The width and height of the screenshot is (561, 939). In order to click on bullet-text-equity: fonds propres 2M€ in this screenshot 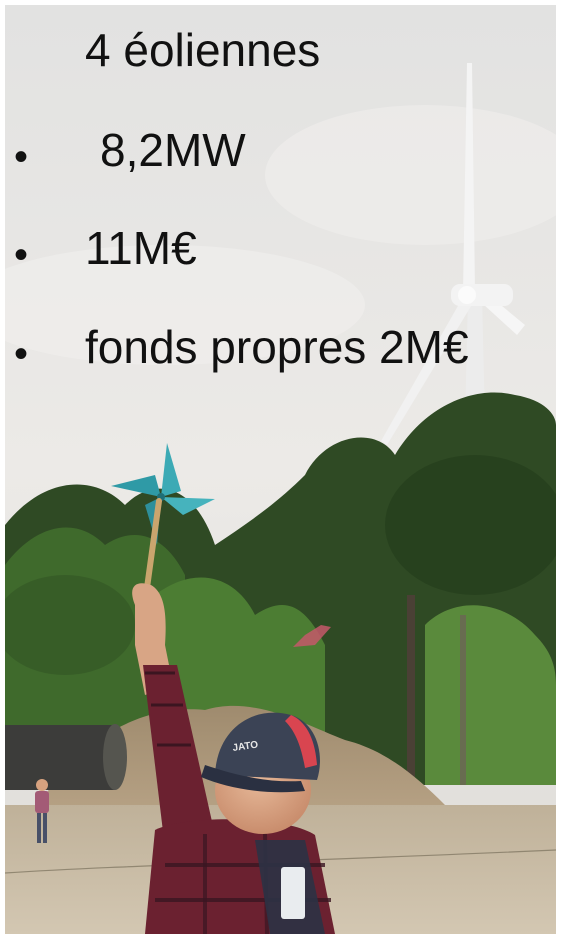, I will do `click(277, 347)`.